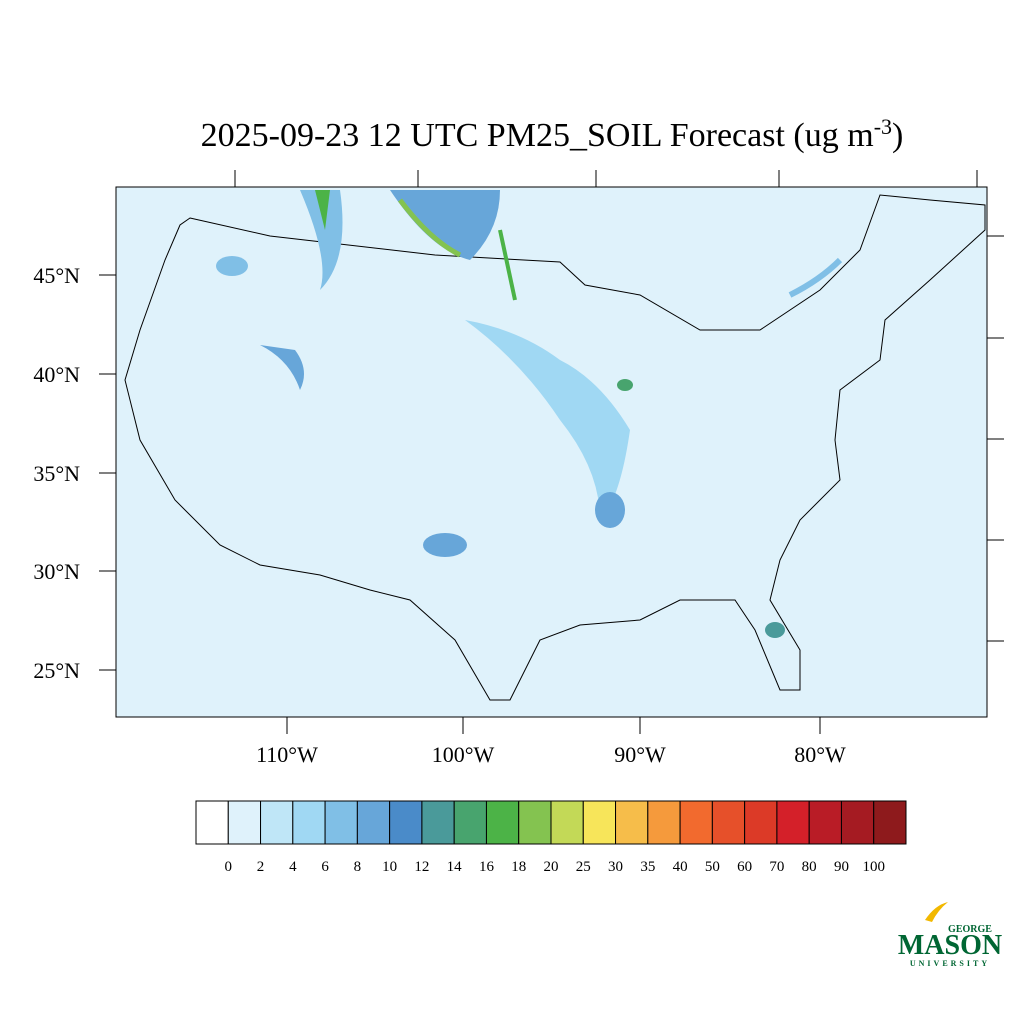  Describe the element at coordinates (809, 867) in the screenshot. I see `colorbar-label: 80` at that location.